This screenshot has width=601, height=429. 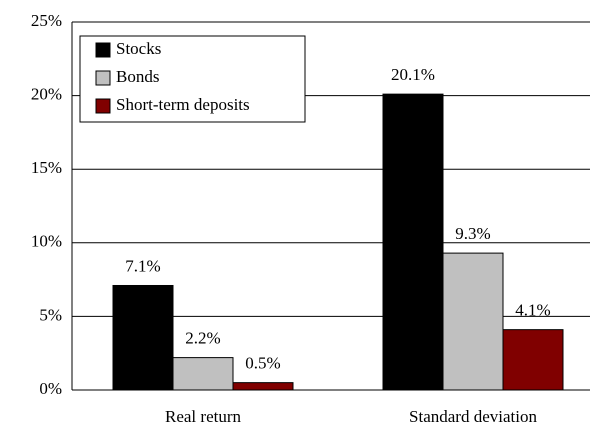 I want to click on y-tick-label: 0%, so click(x=50, y=388).